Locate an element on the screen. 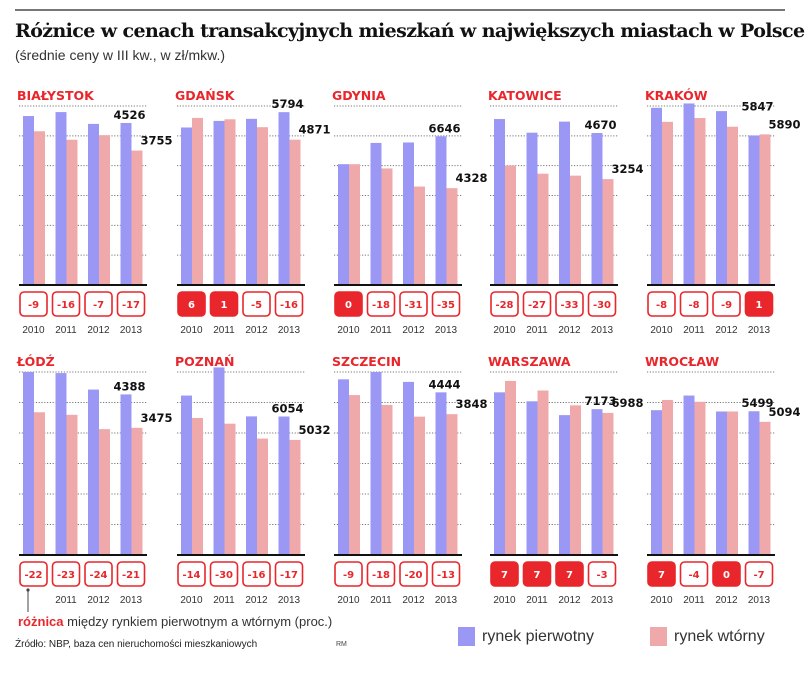 This screenshot has width=805, height=686. panel-title: SZCZECIN is located at coordinates (366, 361).